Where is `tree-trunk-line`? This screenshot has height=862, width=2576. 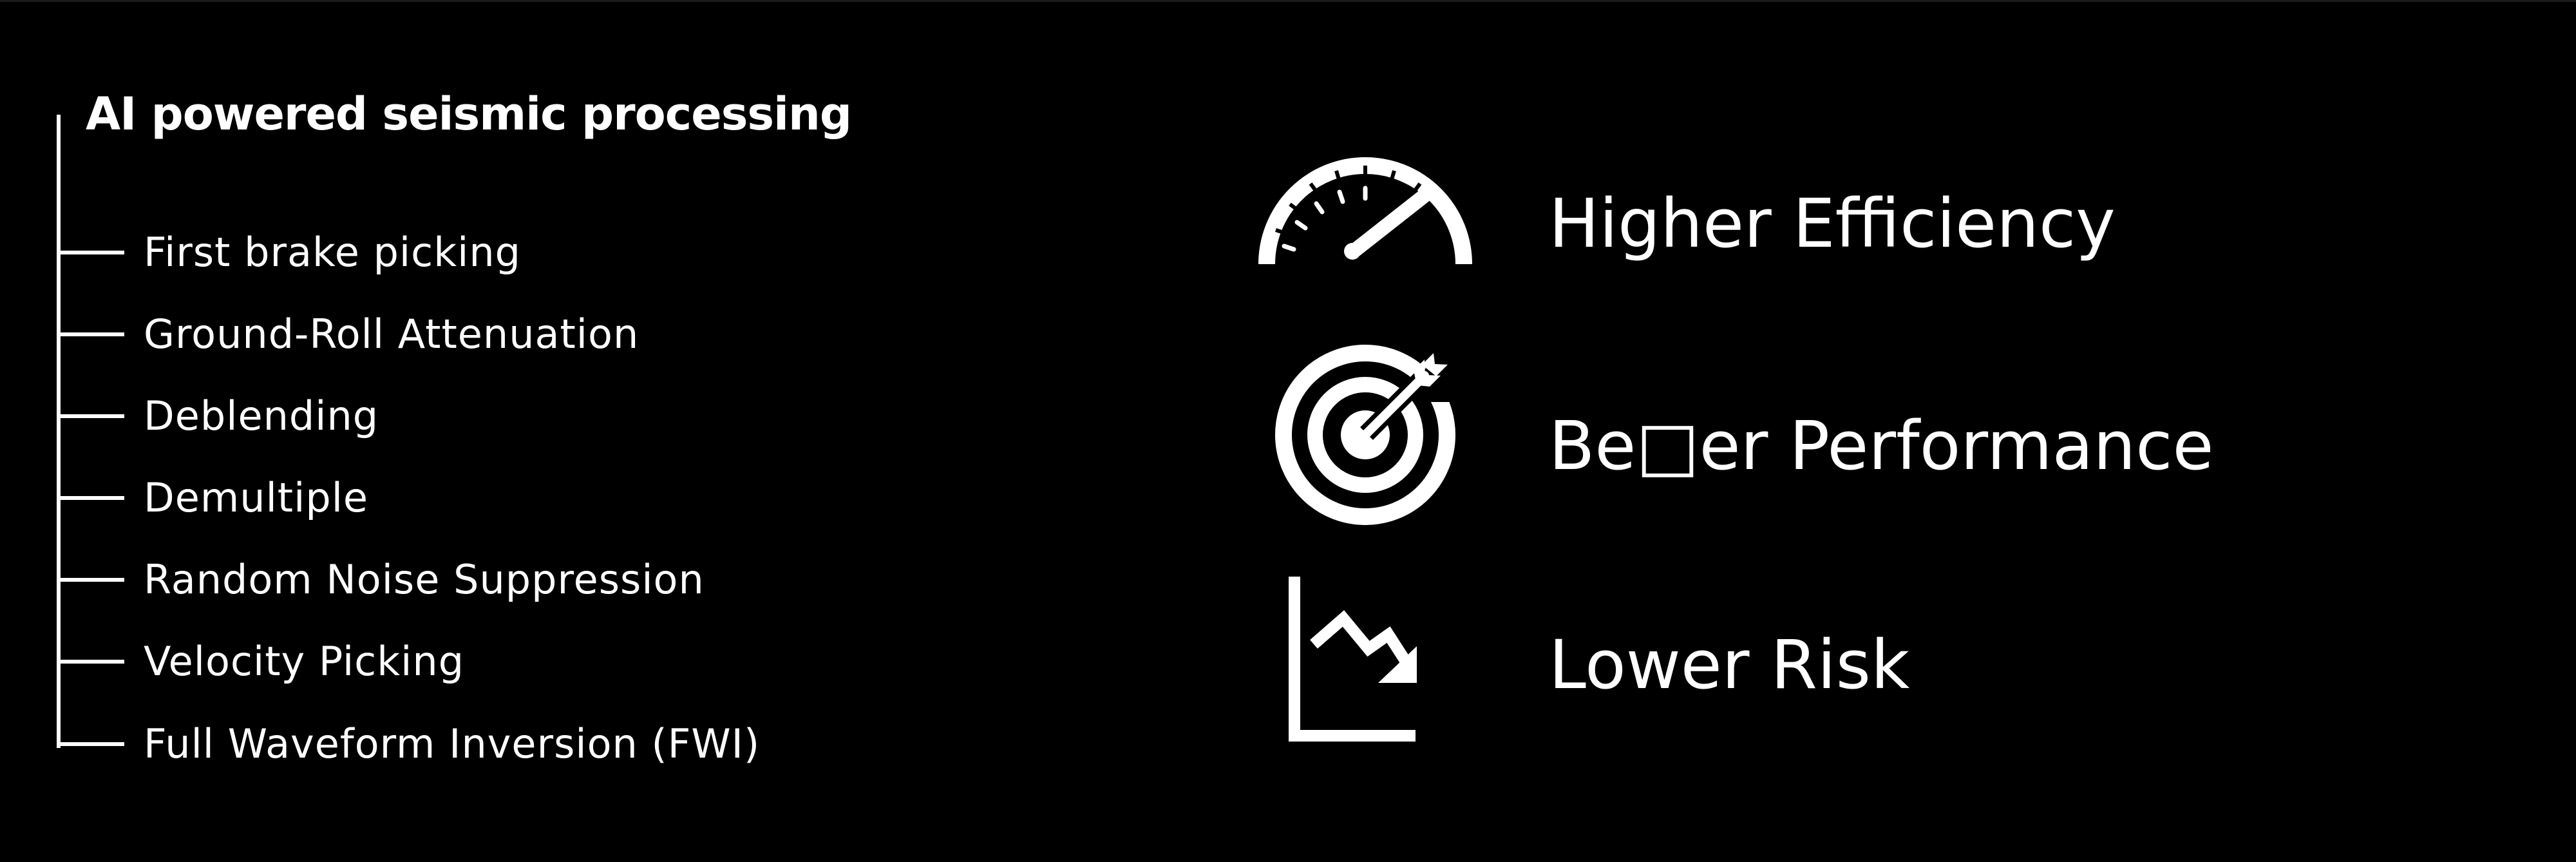 tree-trunk-line is located at coordinates (59, 432).